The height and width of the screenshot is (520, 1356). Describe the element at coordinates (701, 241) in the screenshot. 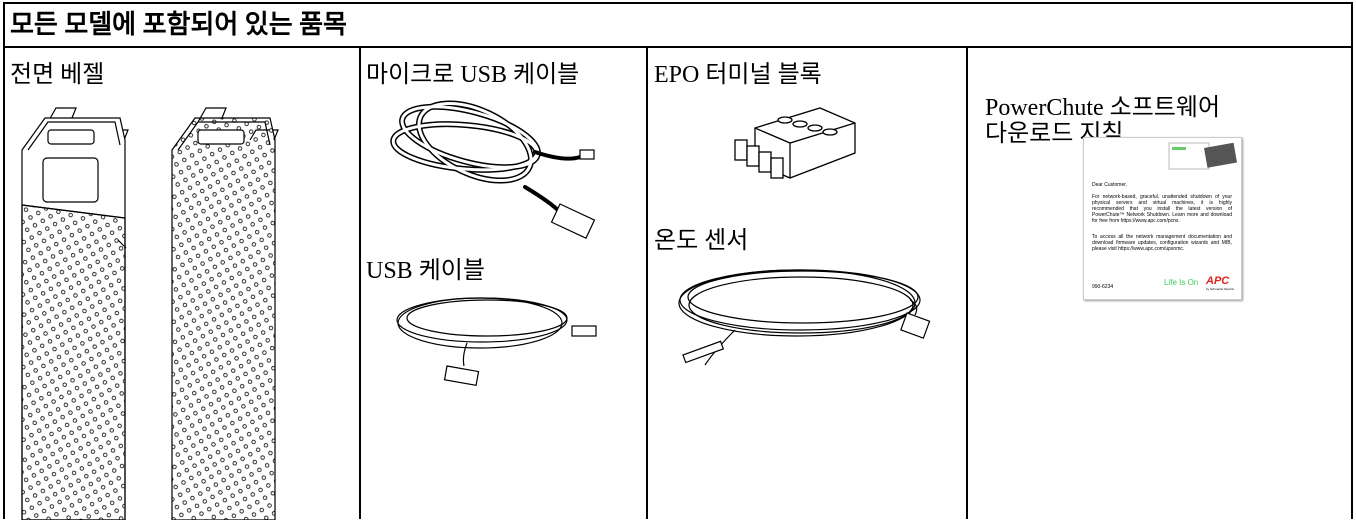

I see `item-label: 온도 센서` at that location.